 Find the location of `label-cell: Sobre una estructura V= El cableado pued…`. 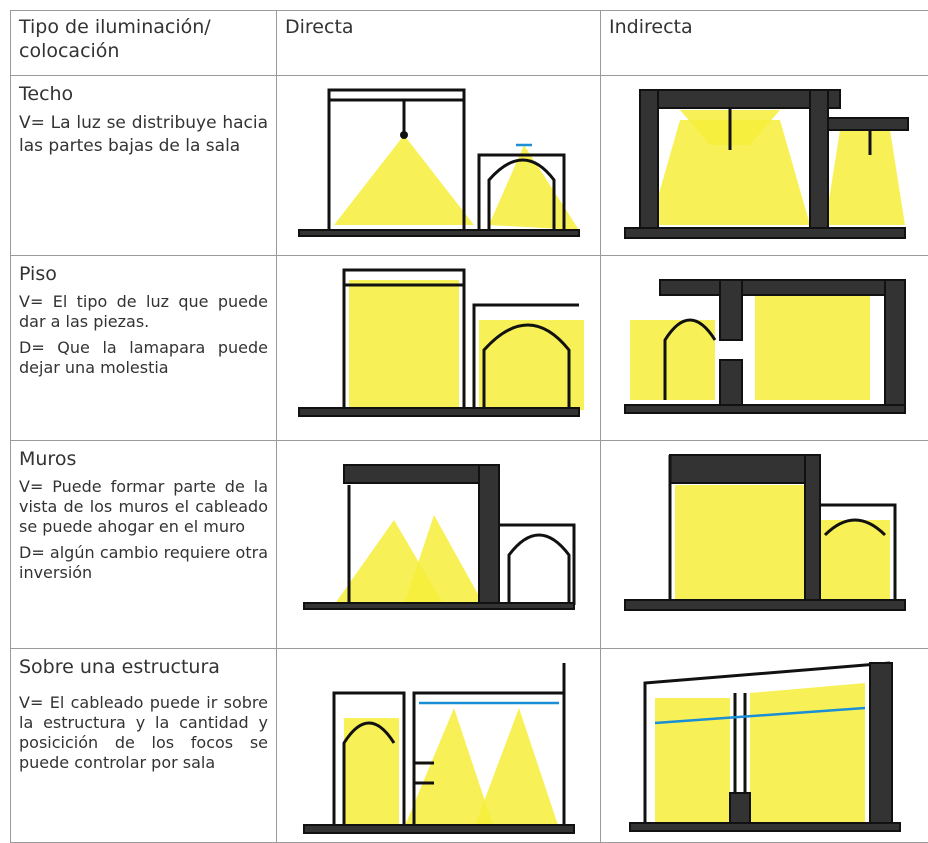

label-cell: Sobre una estructura V= El cableado pued… is located at coordinates (144, 746).